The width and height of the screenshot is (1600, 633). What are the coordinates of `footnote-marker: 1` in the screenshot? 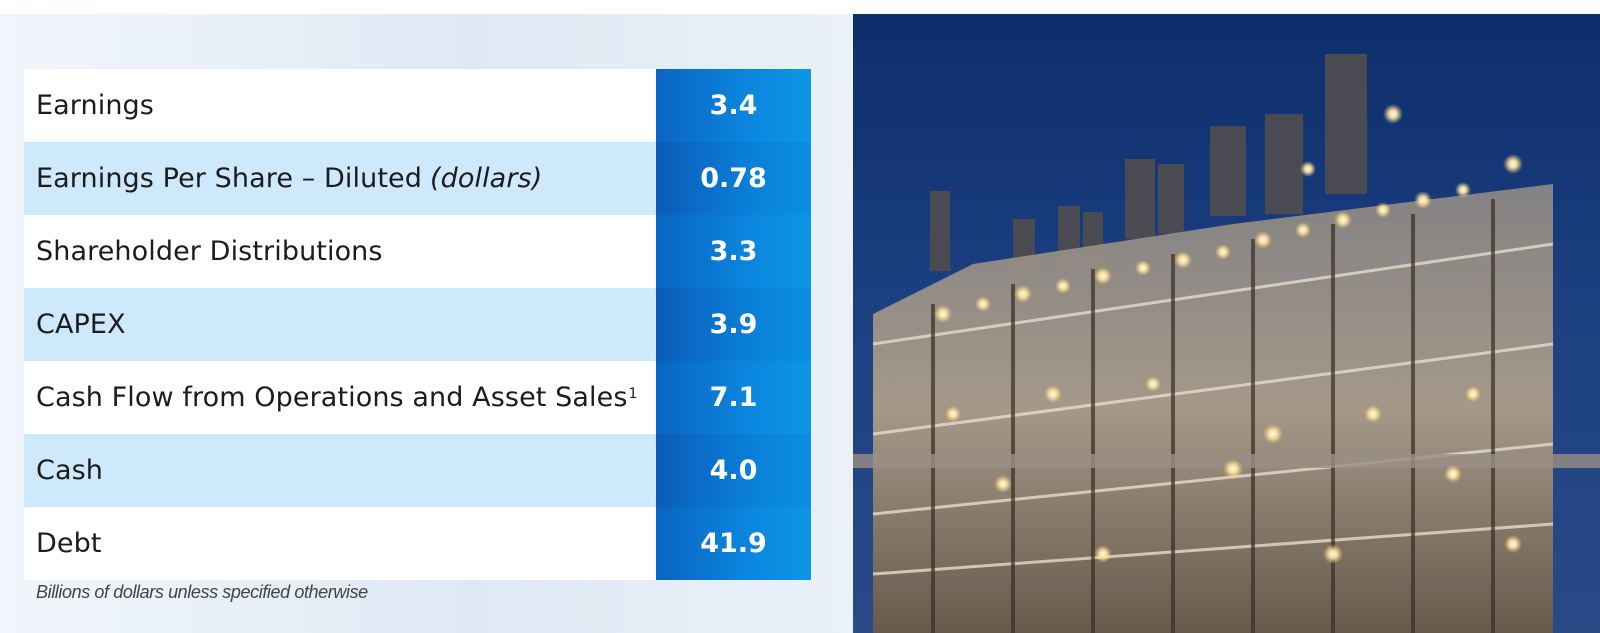 It's located at (633, 393).